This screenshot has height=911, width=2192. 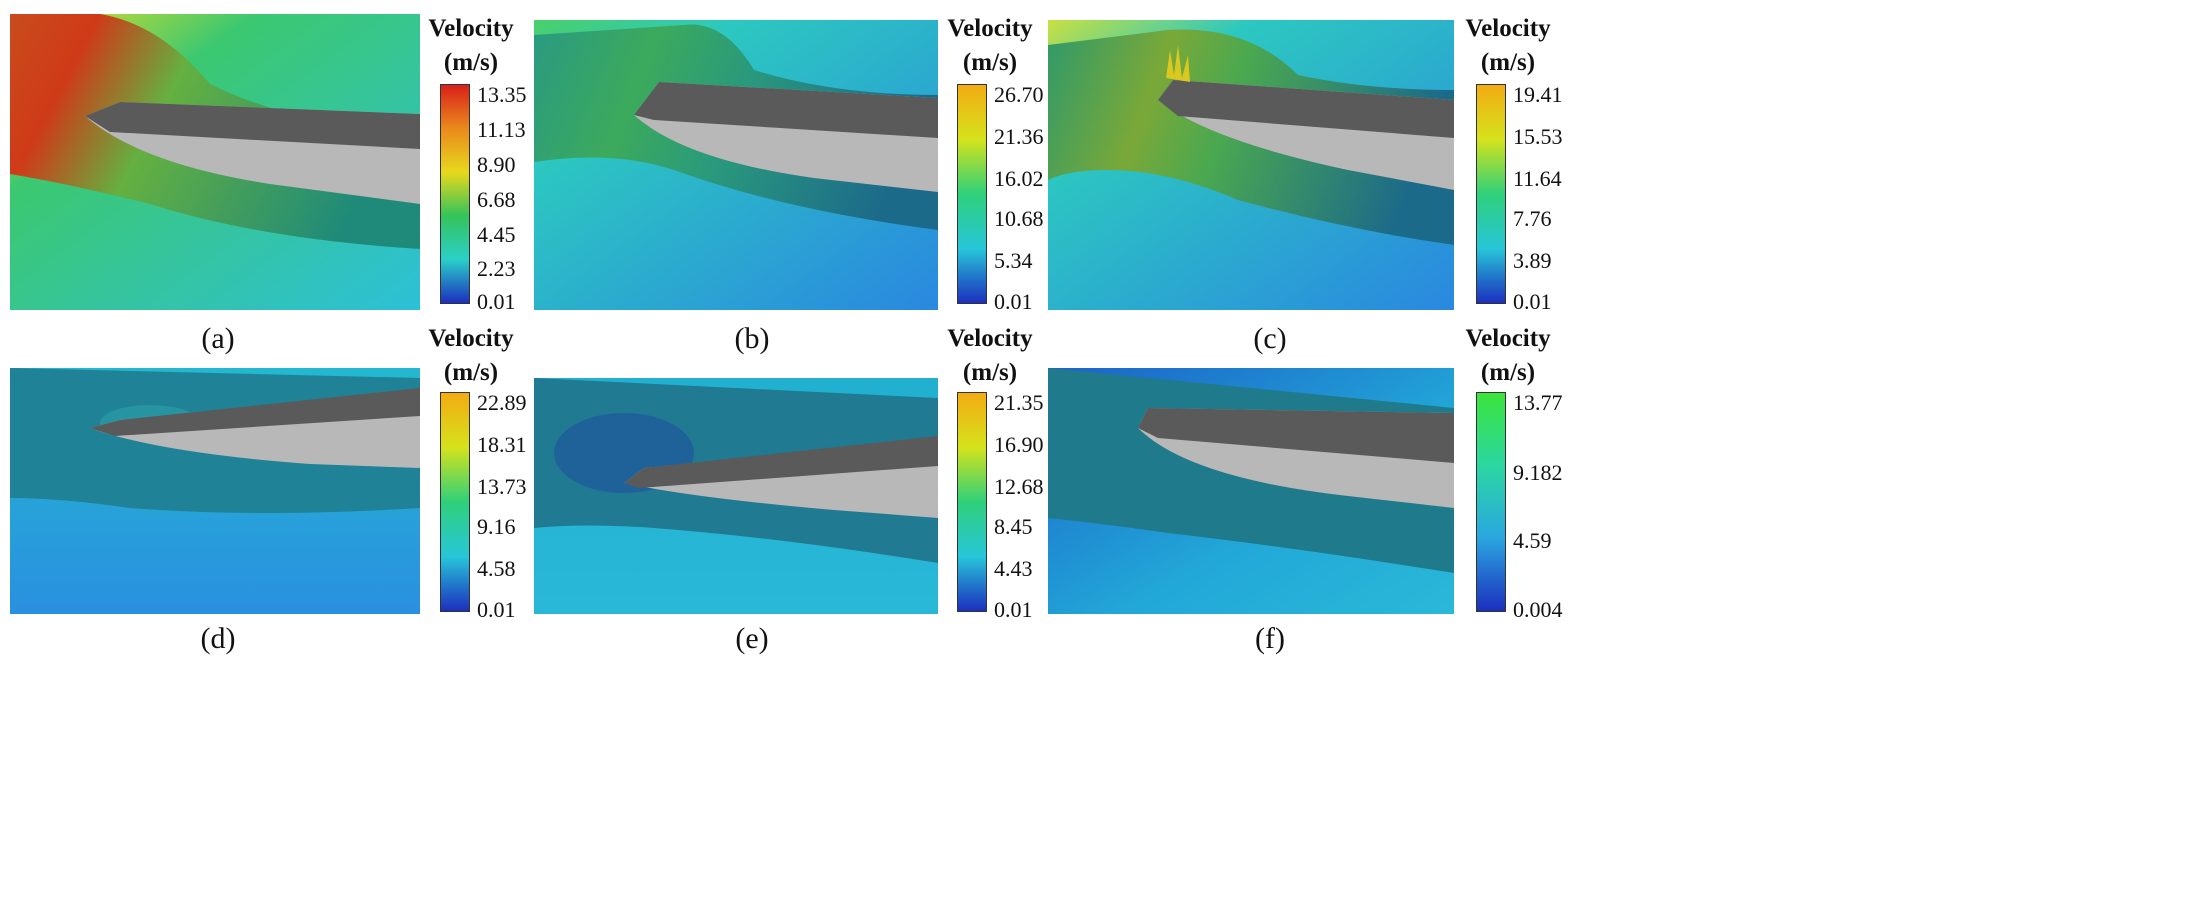 What do you see at coordinates (1251, 491) in the screenshot?
I see `velocity-render-f` at bounding box center [1251, 491].